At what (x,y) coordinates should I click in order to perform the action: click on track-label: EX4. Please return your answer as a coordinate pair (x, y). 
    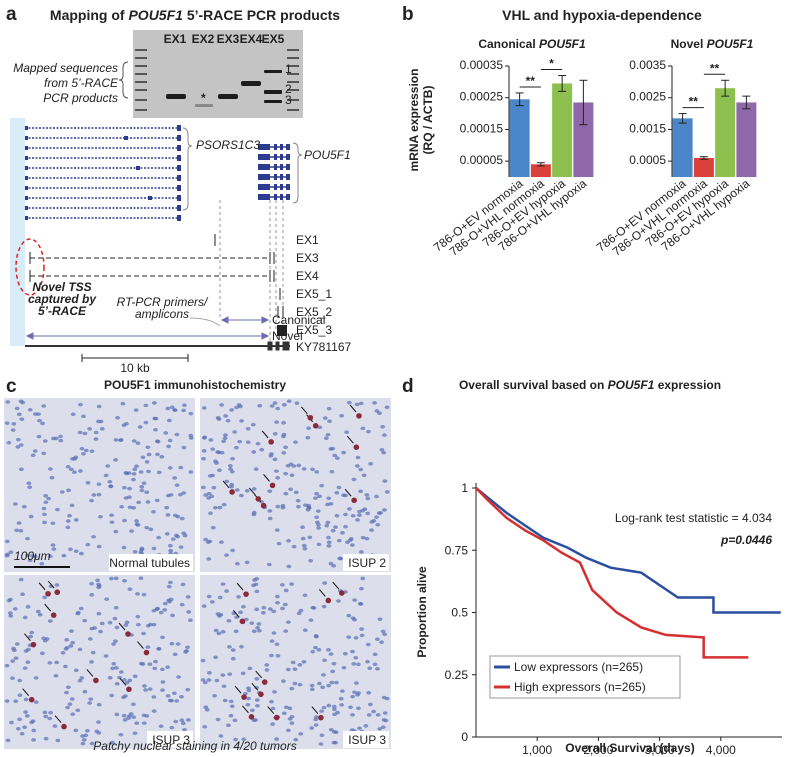
    Looking at the image, I should click on (307, 276).